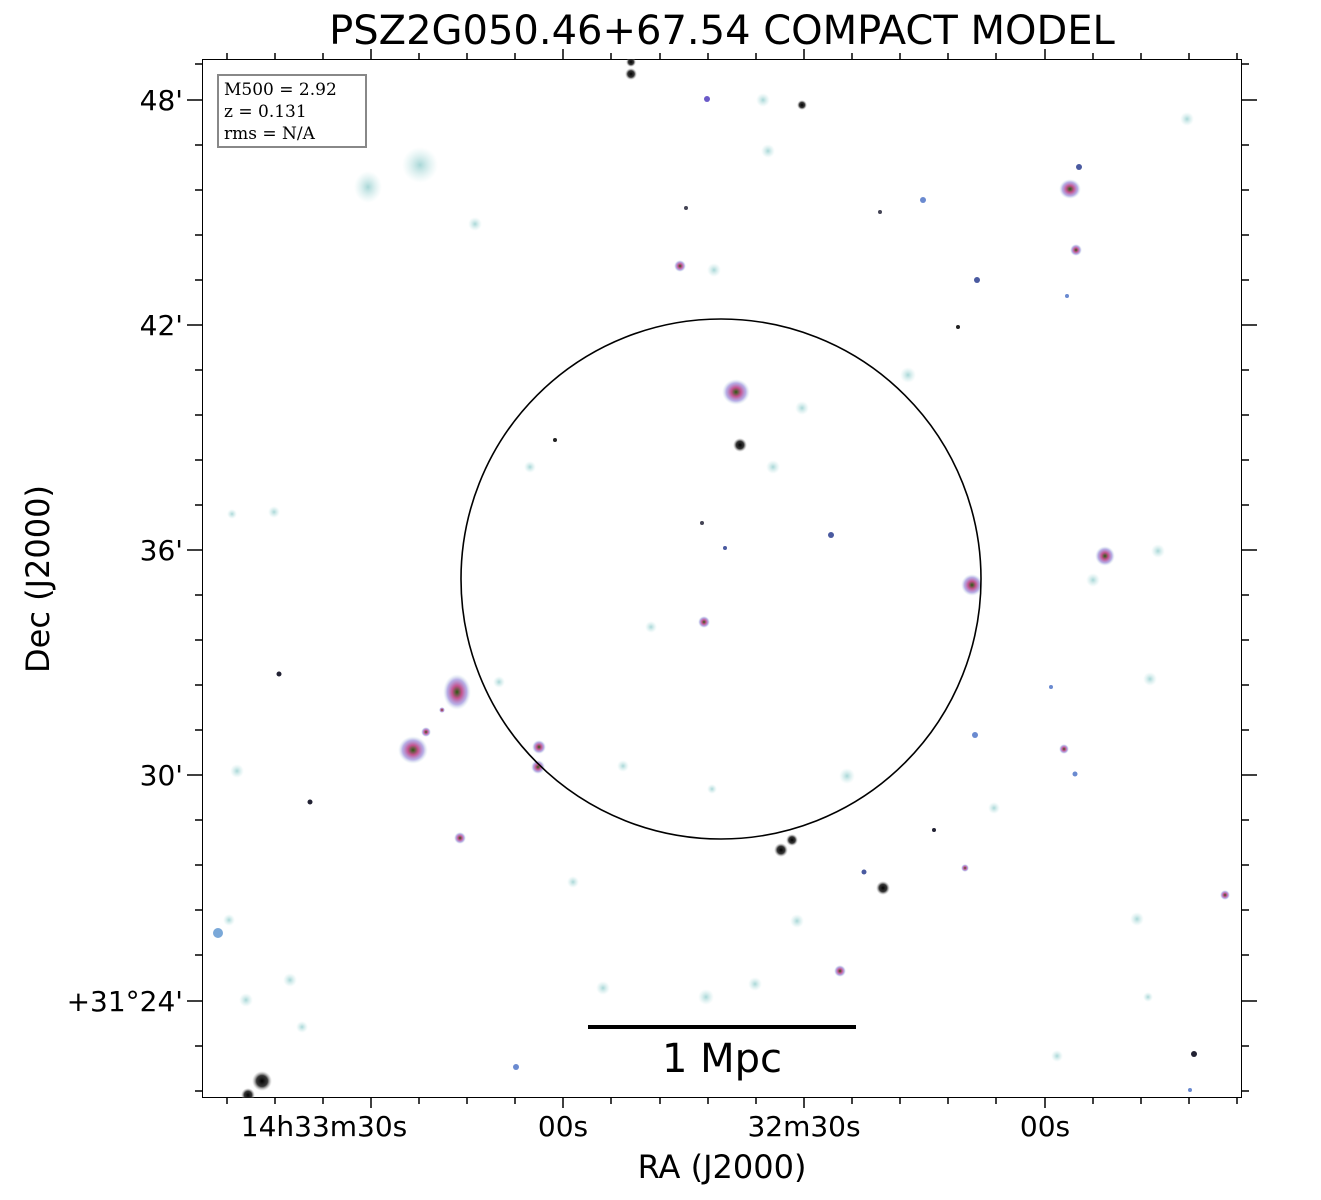  What do you see at coordinates (804, 1126) in the screenshot?
I see `xtick-label: 32m30s` at bounding box center [804, 1126].